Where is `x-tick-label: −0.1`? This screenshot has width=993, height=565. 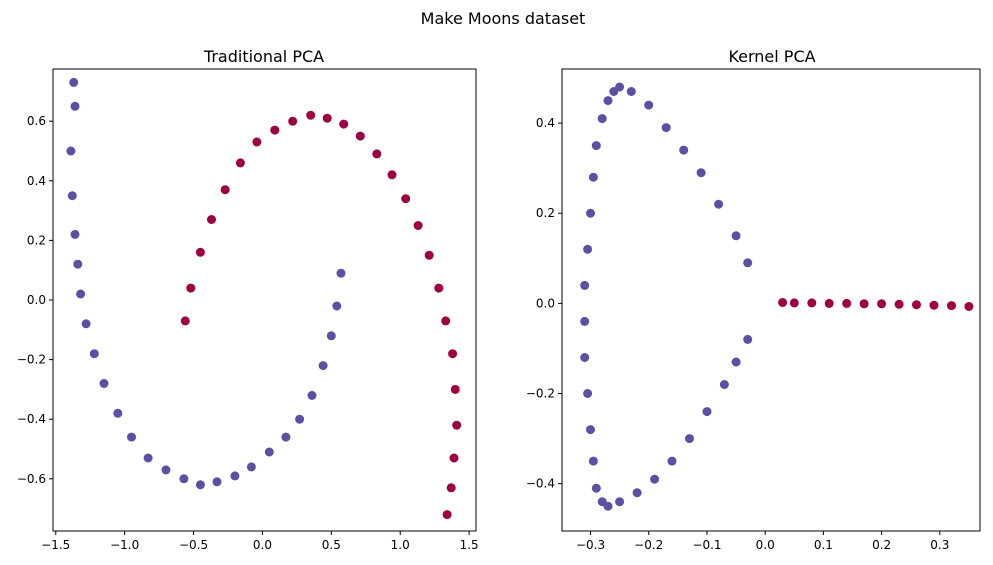 x-tick-label: −0.1 is located at coordinates (706, 545).